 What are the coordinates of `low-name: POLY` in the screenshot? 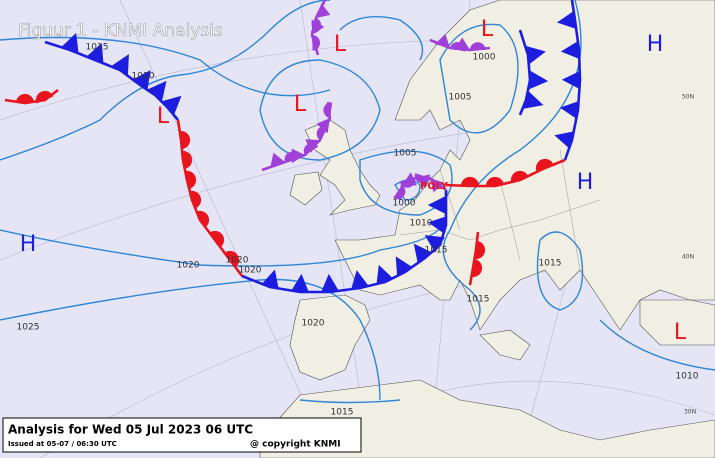 It's located at (434, 186).